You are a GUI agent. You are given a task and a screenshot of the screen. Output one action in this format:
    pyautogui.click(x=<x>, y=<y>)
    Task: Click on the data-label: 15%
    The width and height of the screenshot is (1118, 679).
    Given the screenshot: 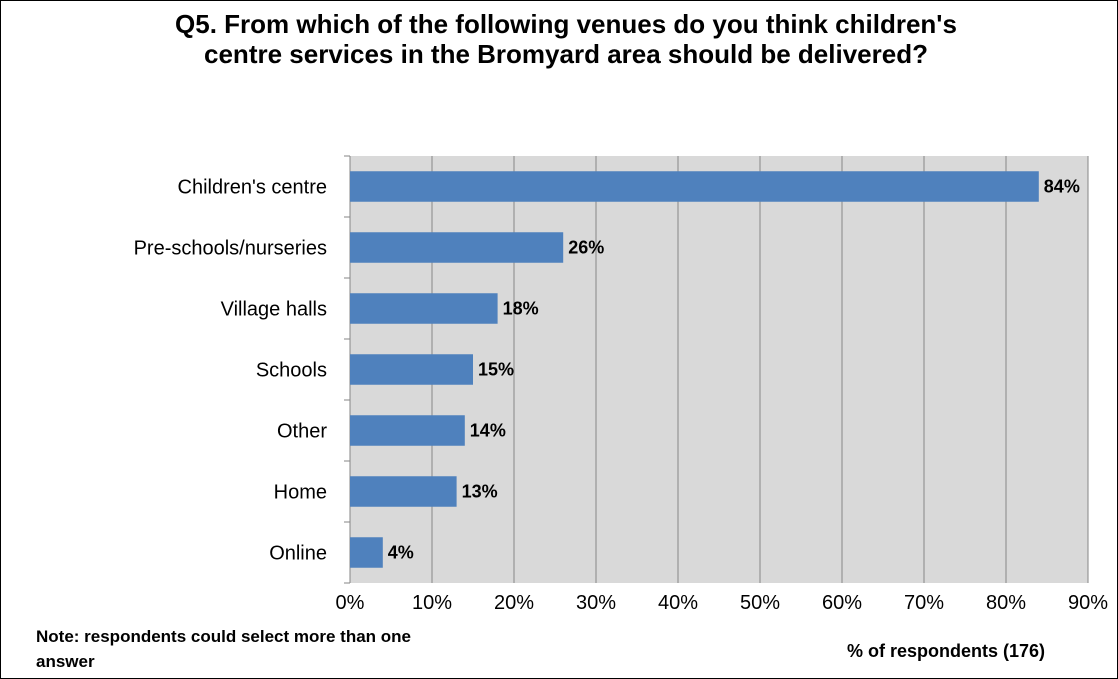 What is the action you would take?
    pyautogui.click(x=496, y=370)
    